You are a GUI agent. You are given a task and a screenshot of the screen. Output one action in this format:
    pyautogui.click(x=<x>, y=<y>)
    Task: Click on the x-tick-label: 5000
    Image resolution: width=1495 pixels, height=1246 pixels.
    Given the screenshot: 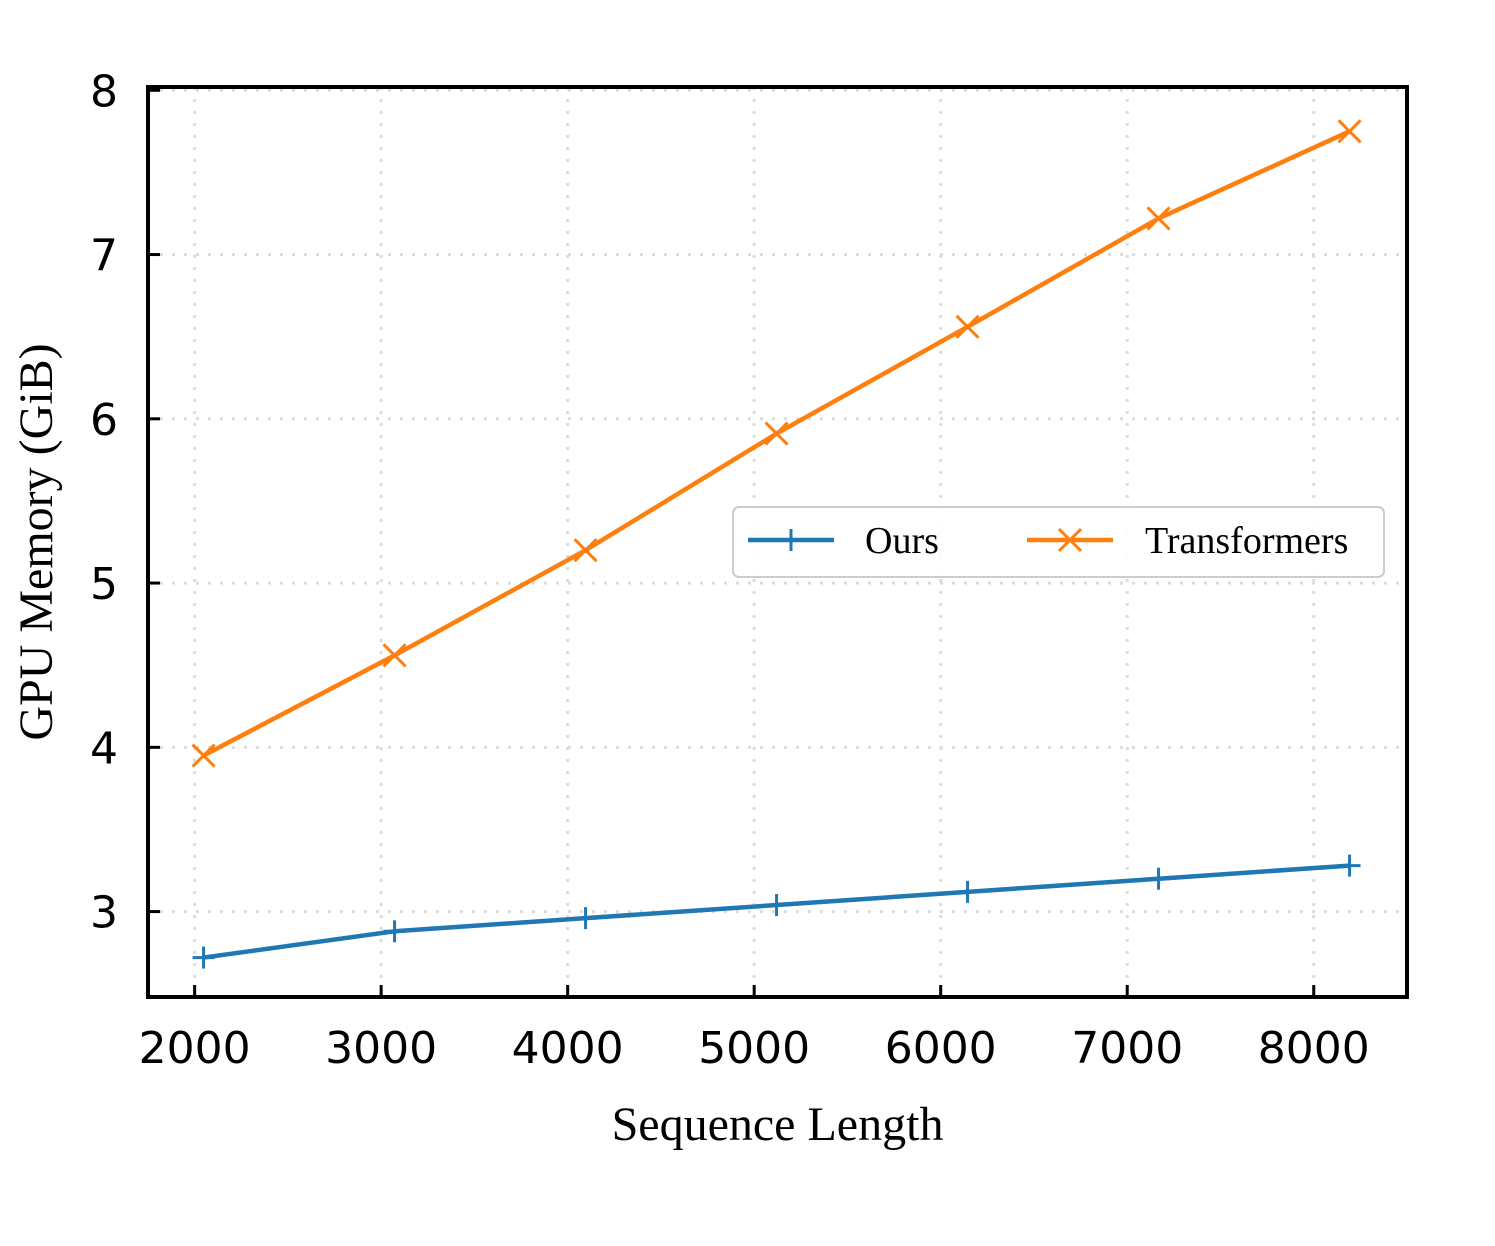 What is the action you would take?
    pyautogui.click(x=754, y=1048)
    